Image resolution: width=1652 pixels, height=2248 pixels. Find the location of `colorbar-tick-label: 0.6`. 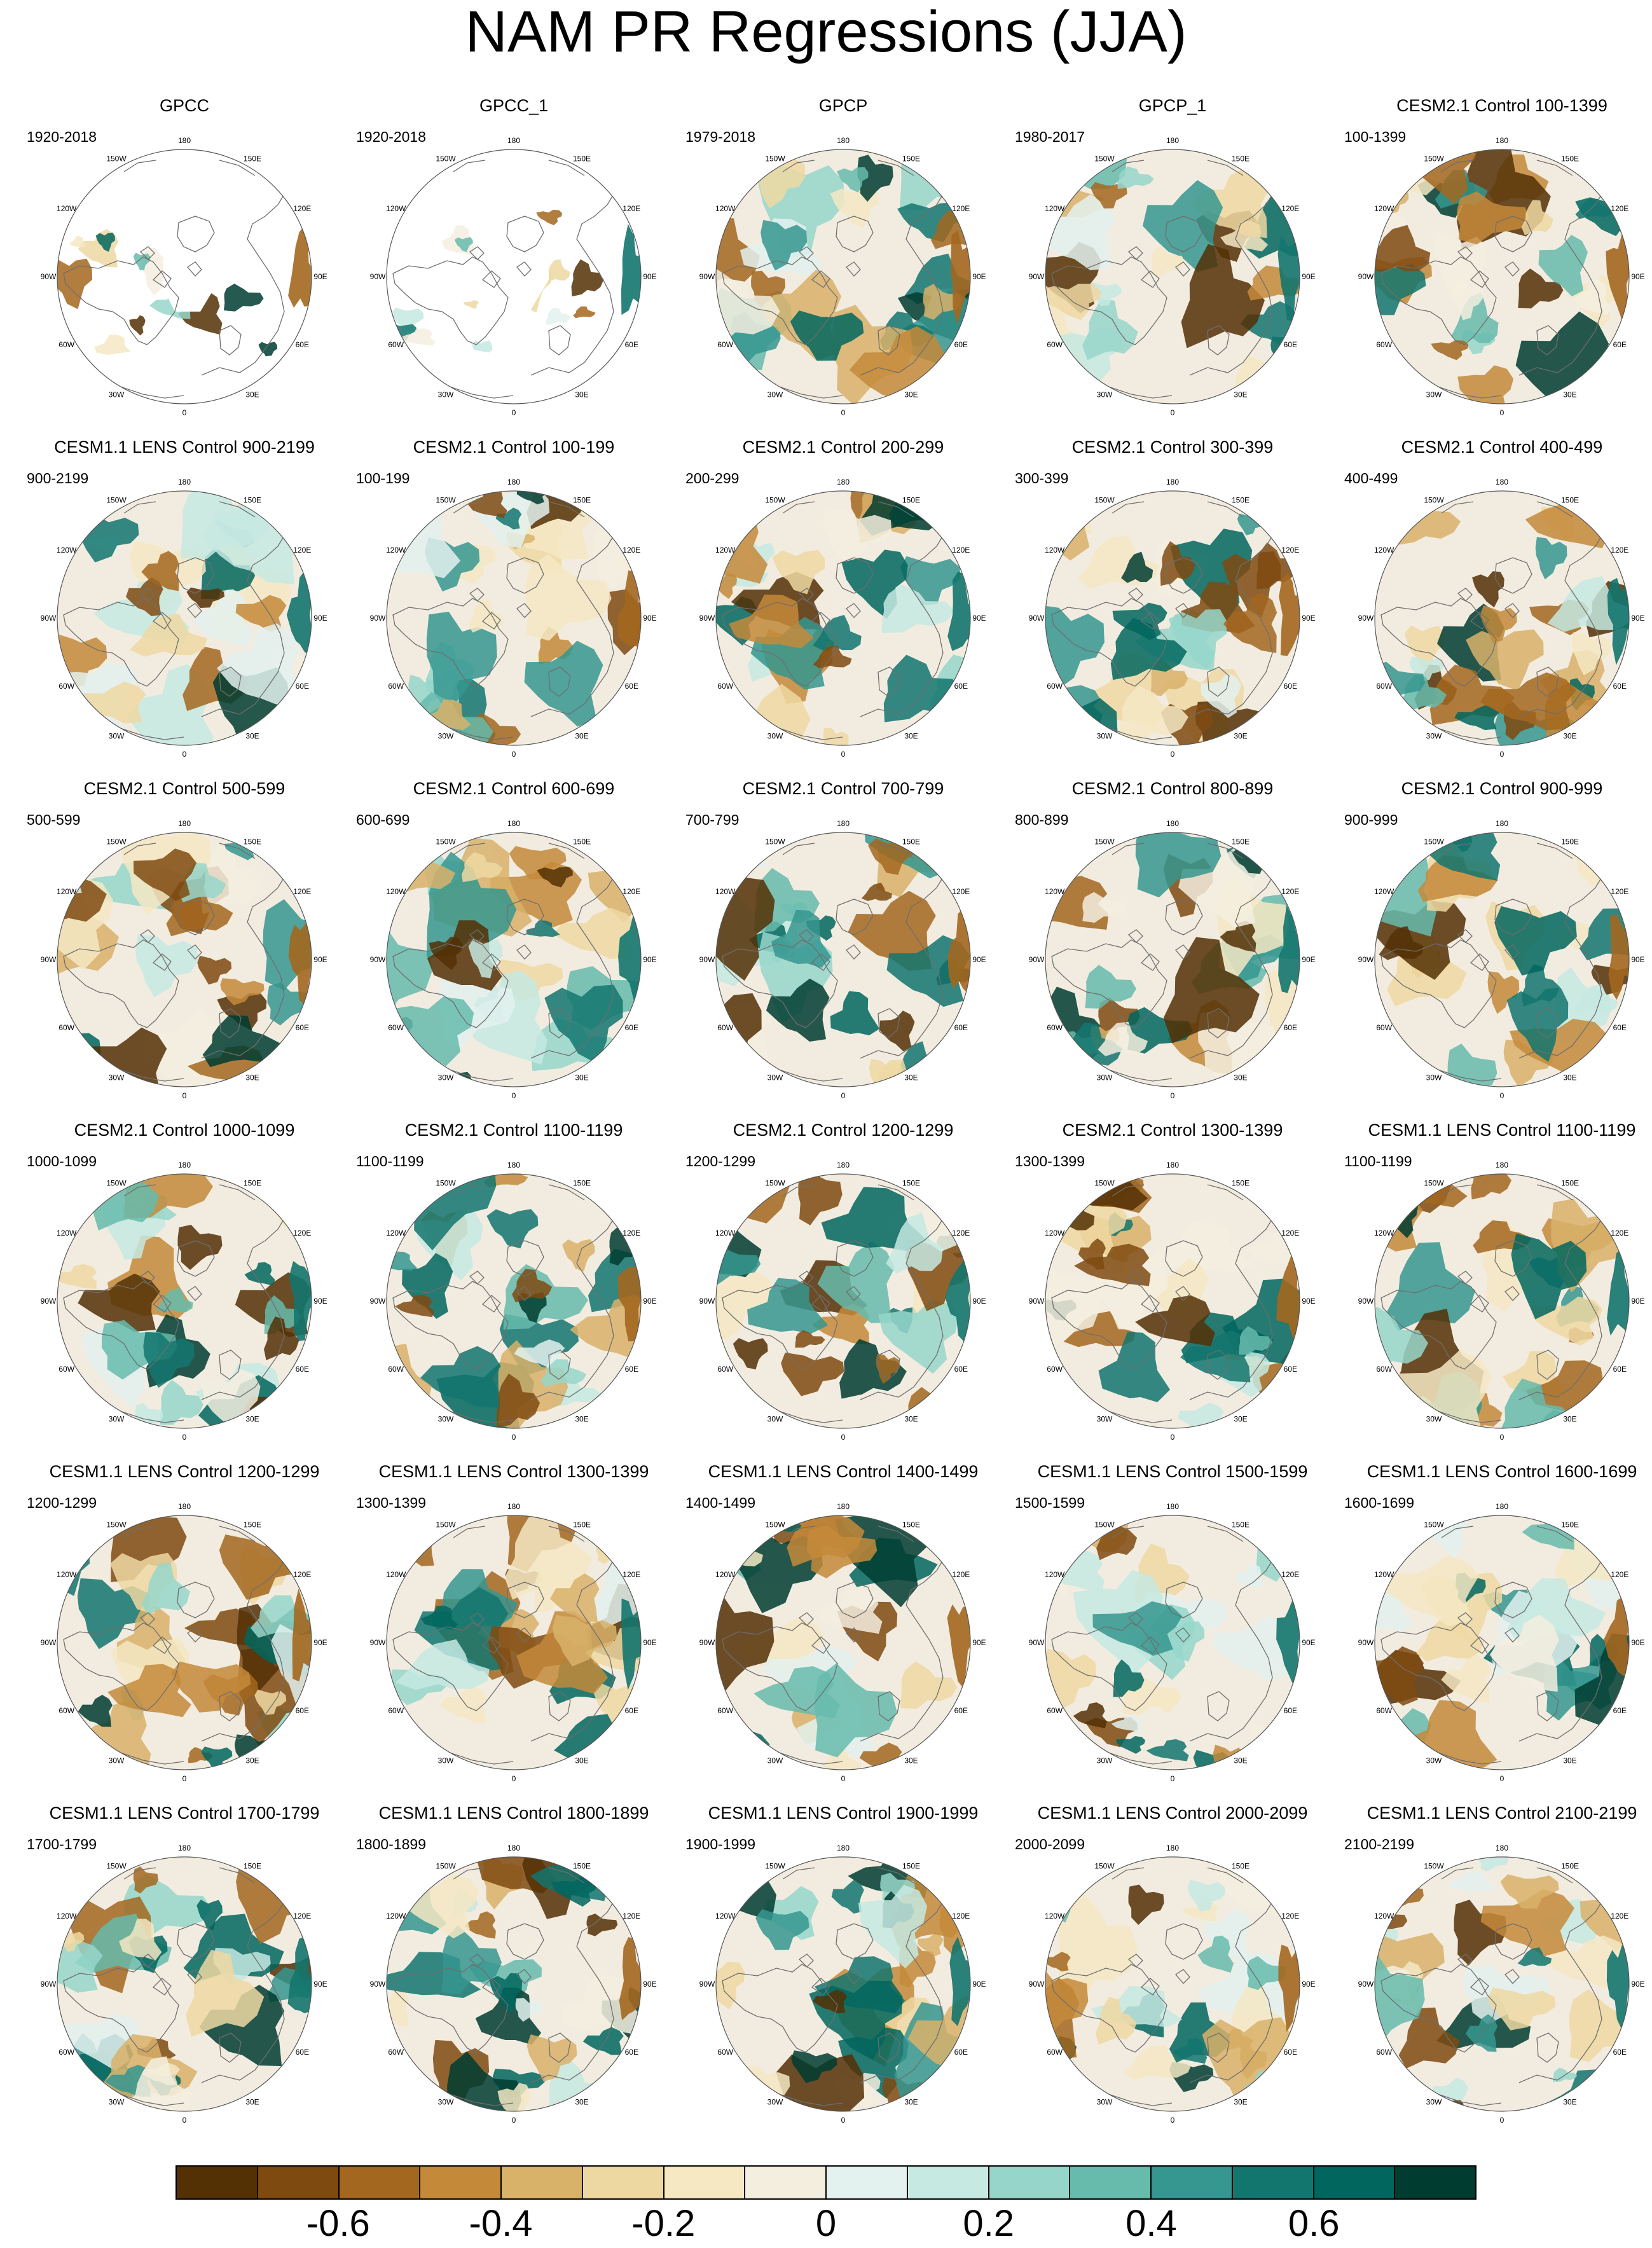

colorbar-tick-label: 0.6 is located at coordinates (1314, 2224).